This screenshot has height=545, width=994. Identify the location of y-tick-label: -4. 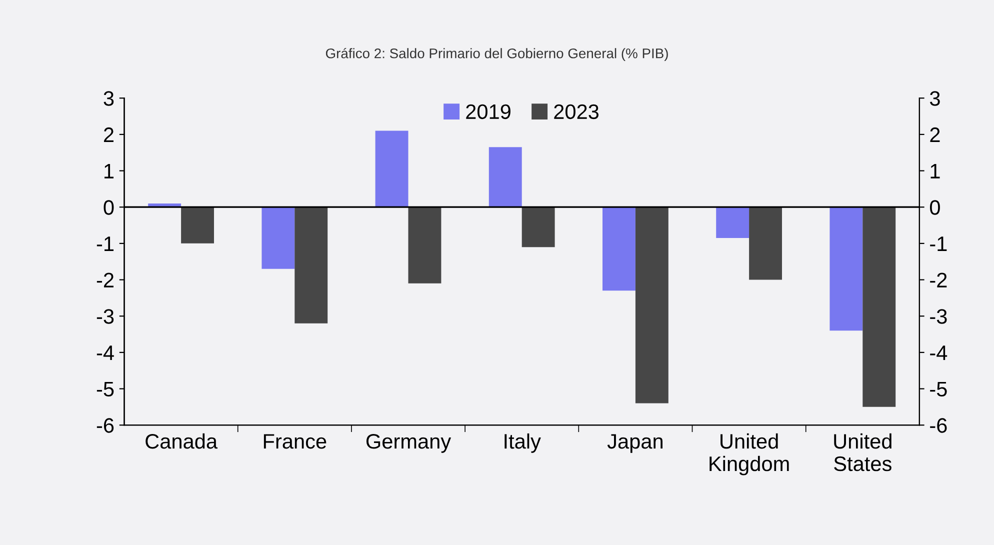
(105, 353).